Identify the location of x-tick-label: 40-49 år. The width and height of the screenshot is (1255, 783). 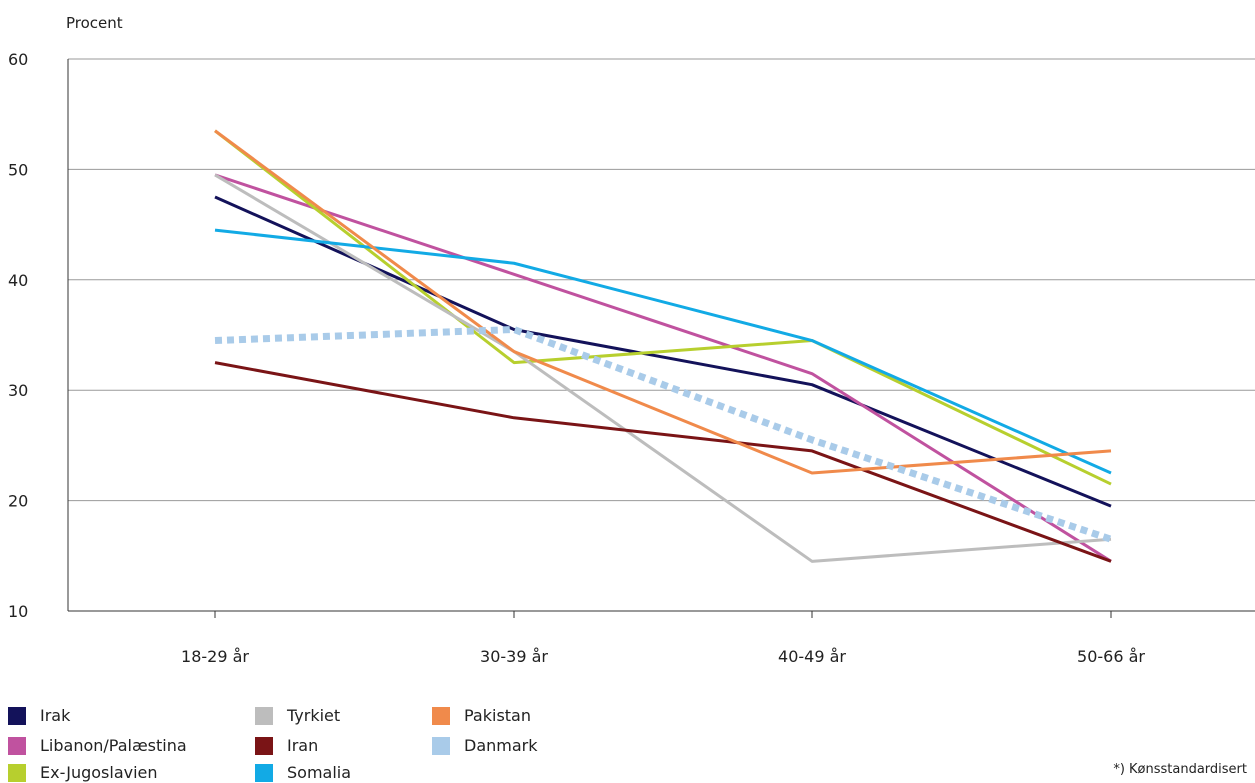
(812, 656).